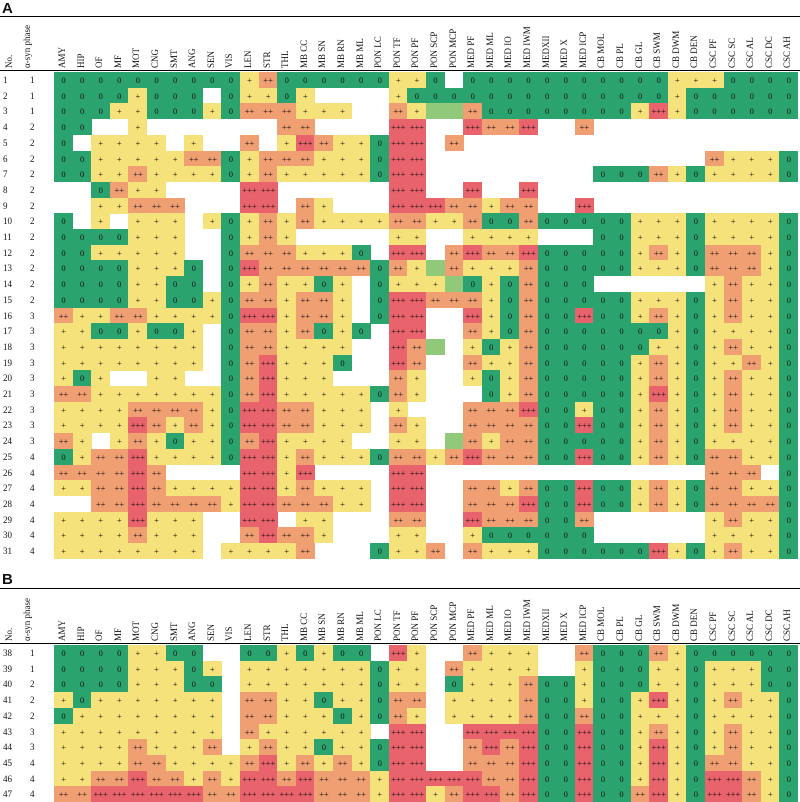  Describe the element at coordinates (675, 49) in the screenshot. I see `column-header-region: CB DWM` at that location.